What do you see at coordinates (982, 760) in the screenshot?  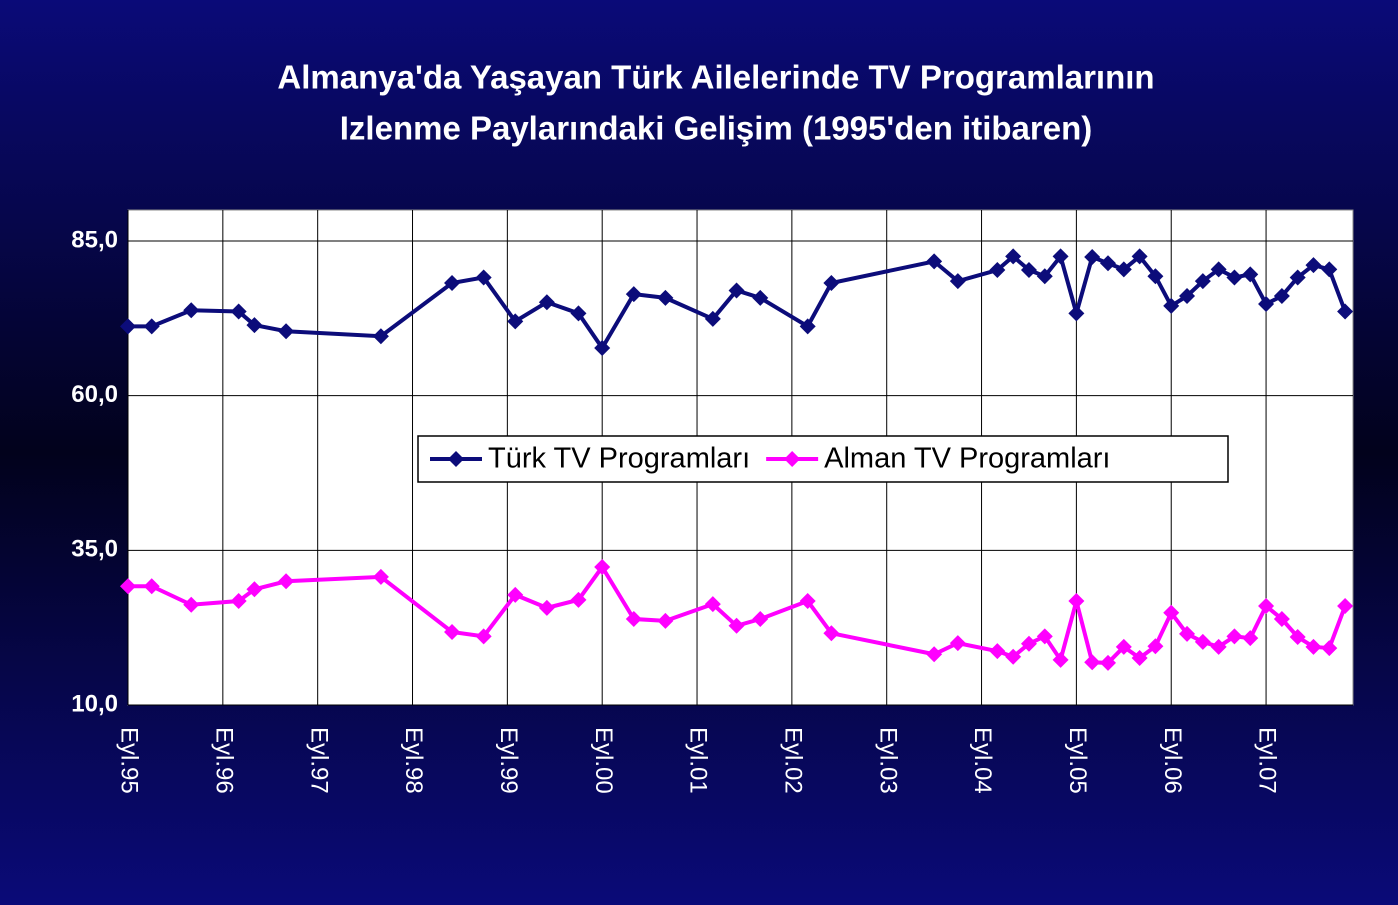 I see `x-tick-label: Eyl.04` at bounding box center [982, 760].